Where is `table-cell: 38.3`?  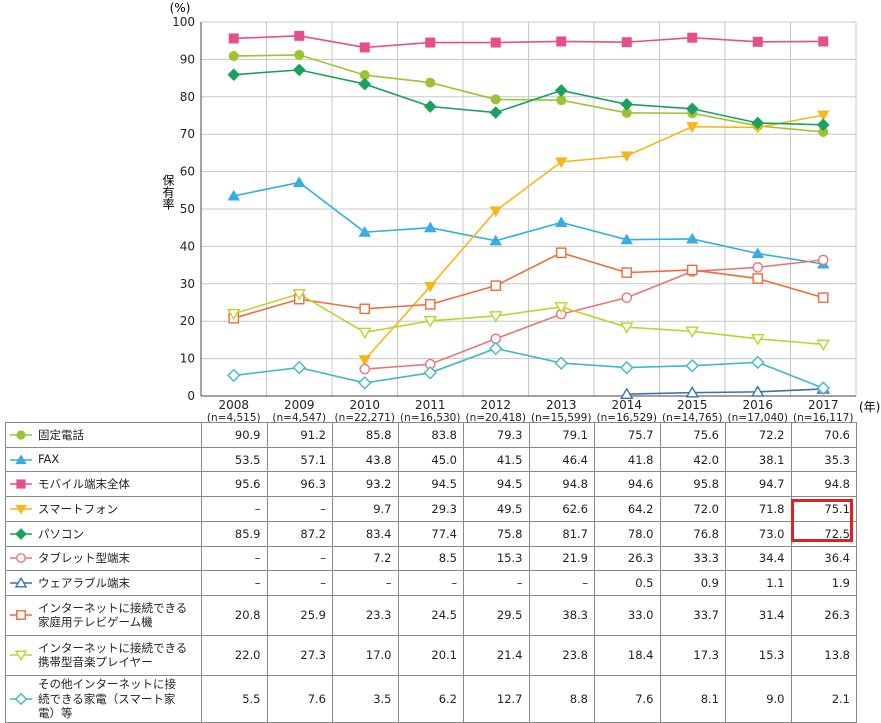
table-cell: 38.3 is located at coordinates (561, 615).